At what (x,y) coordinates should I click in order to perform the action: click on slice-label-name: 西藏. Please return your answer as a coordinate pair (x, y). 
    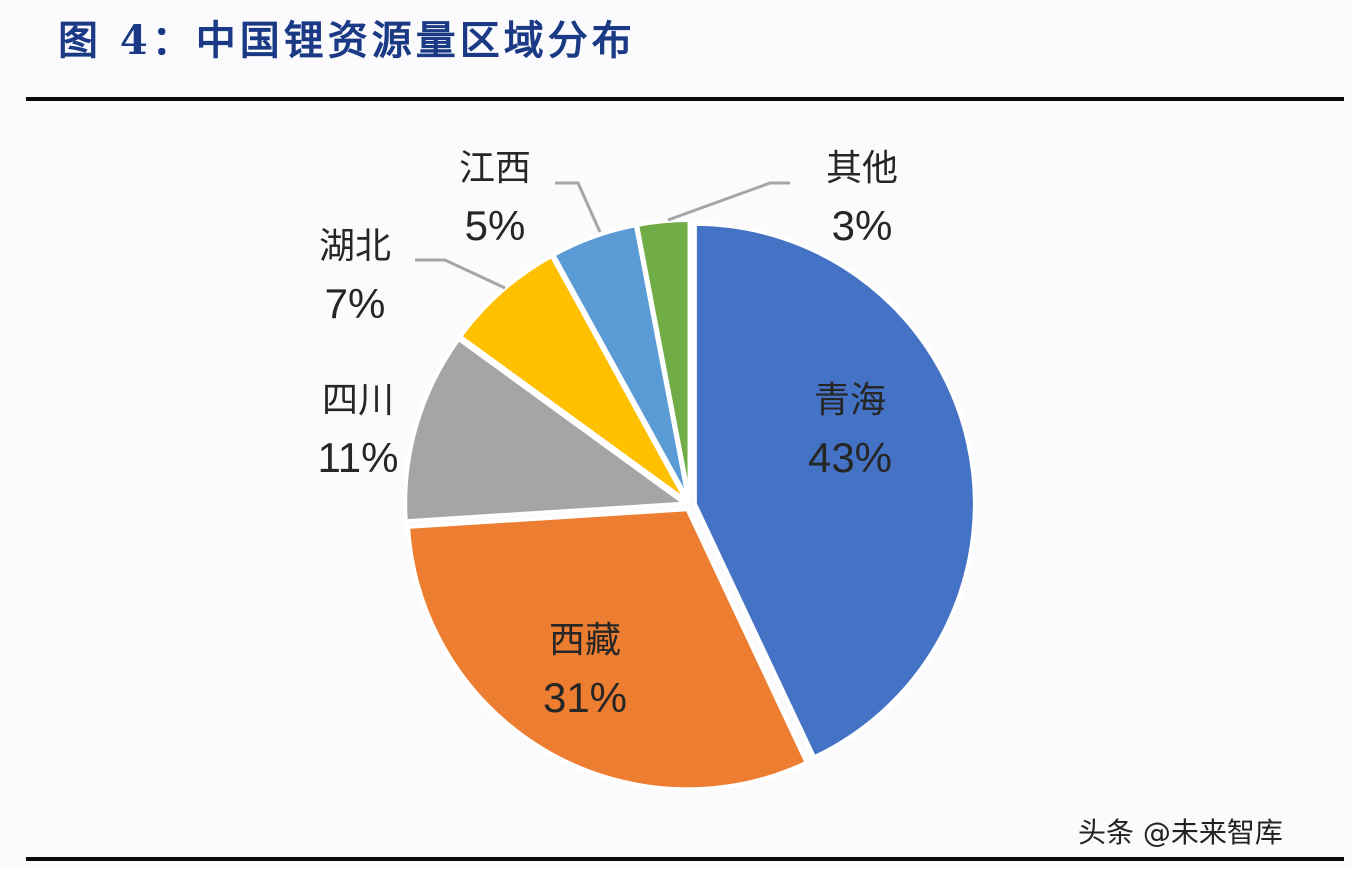
    Looking at the image, I should click on (585, 640).